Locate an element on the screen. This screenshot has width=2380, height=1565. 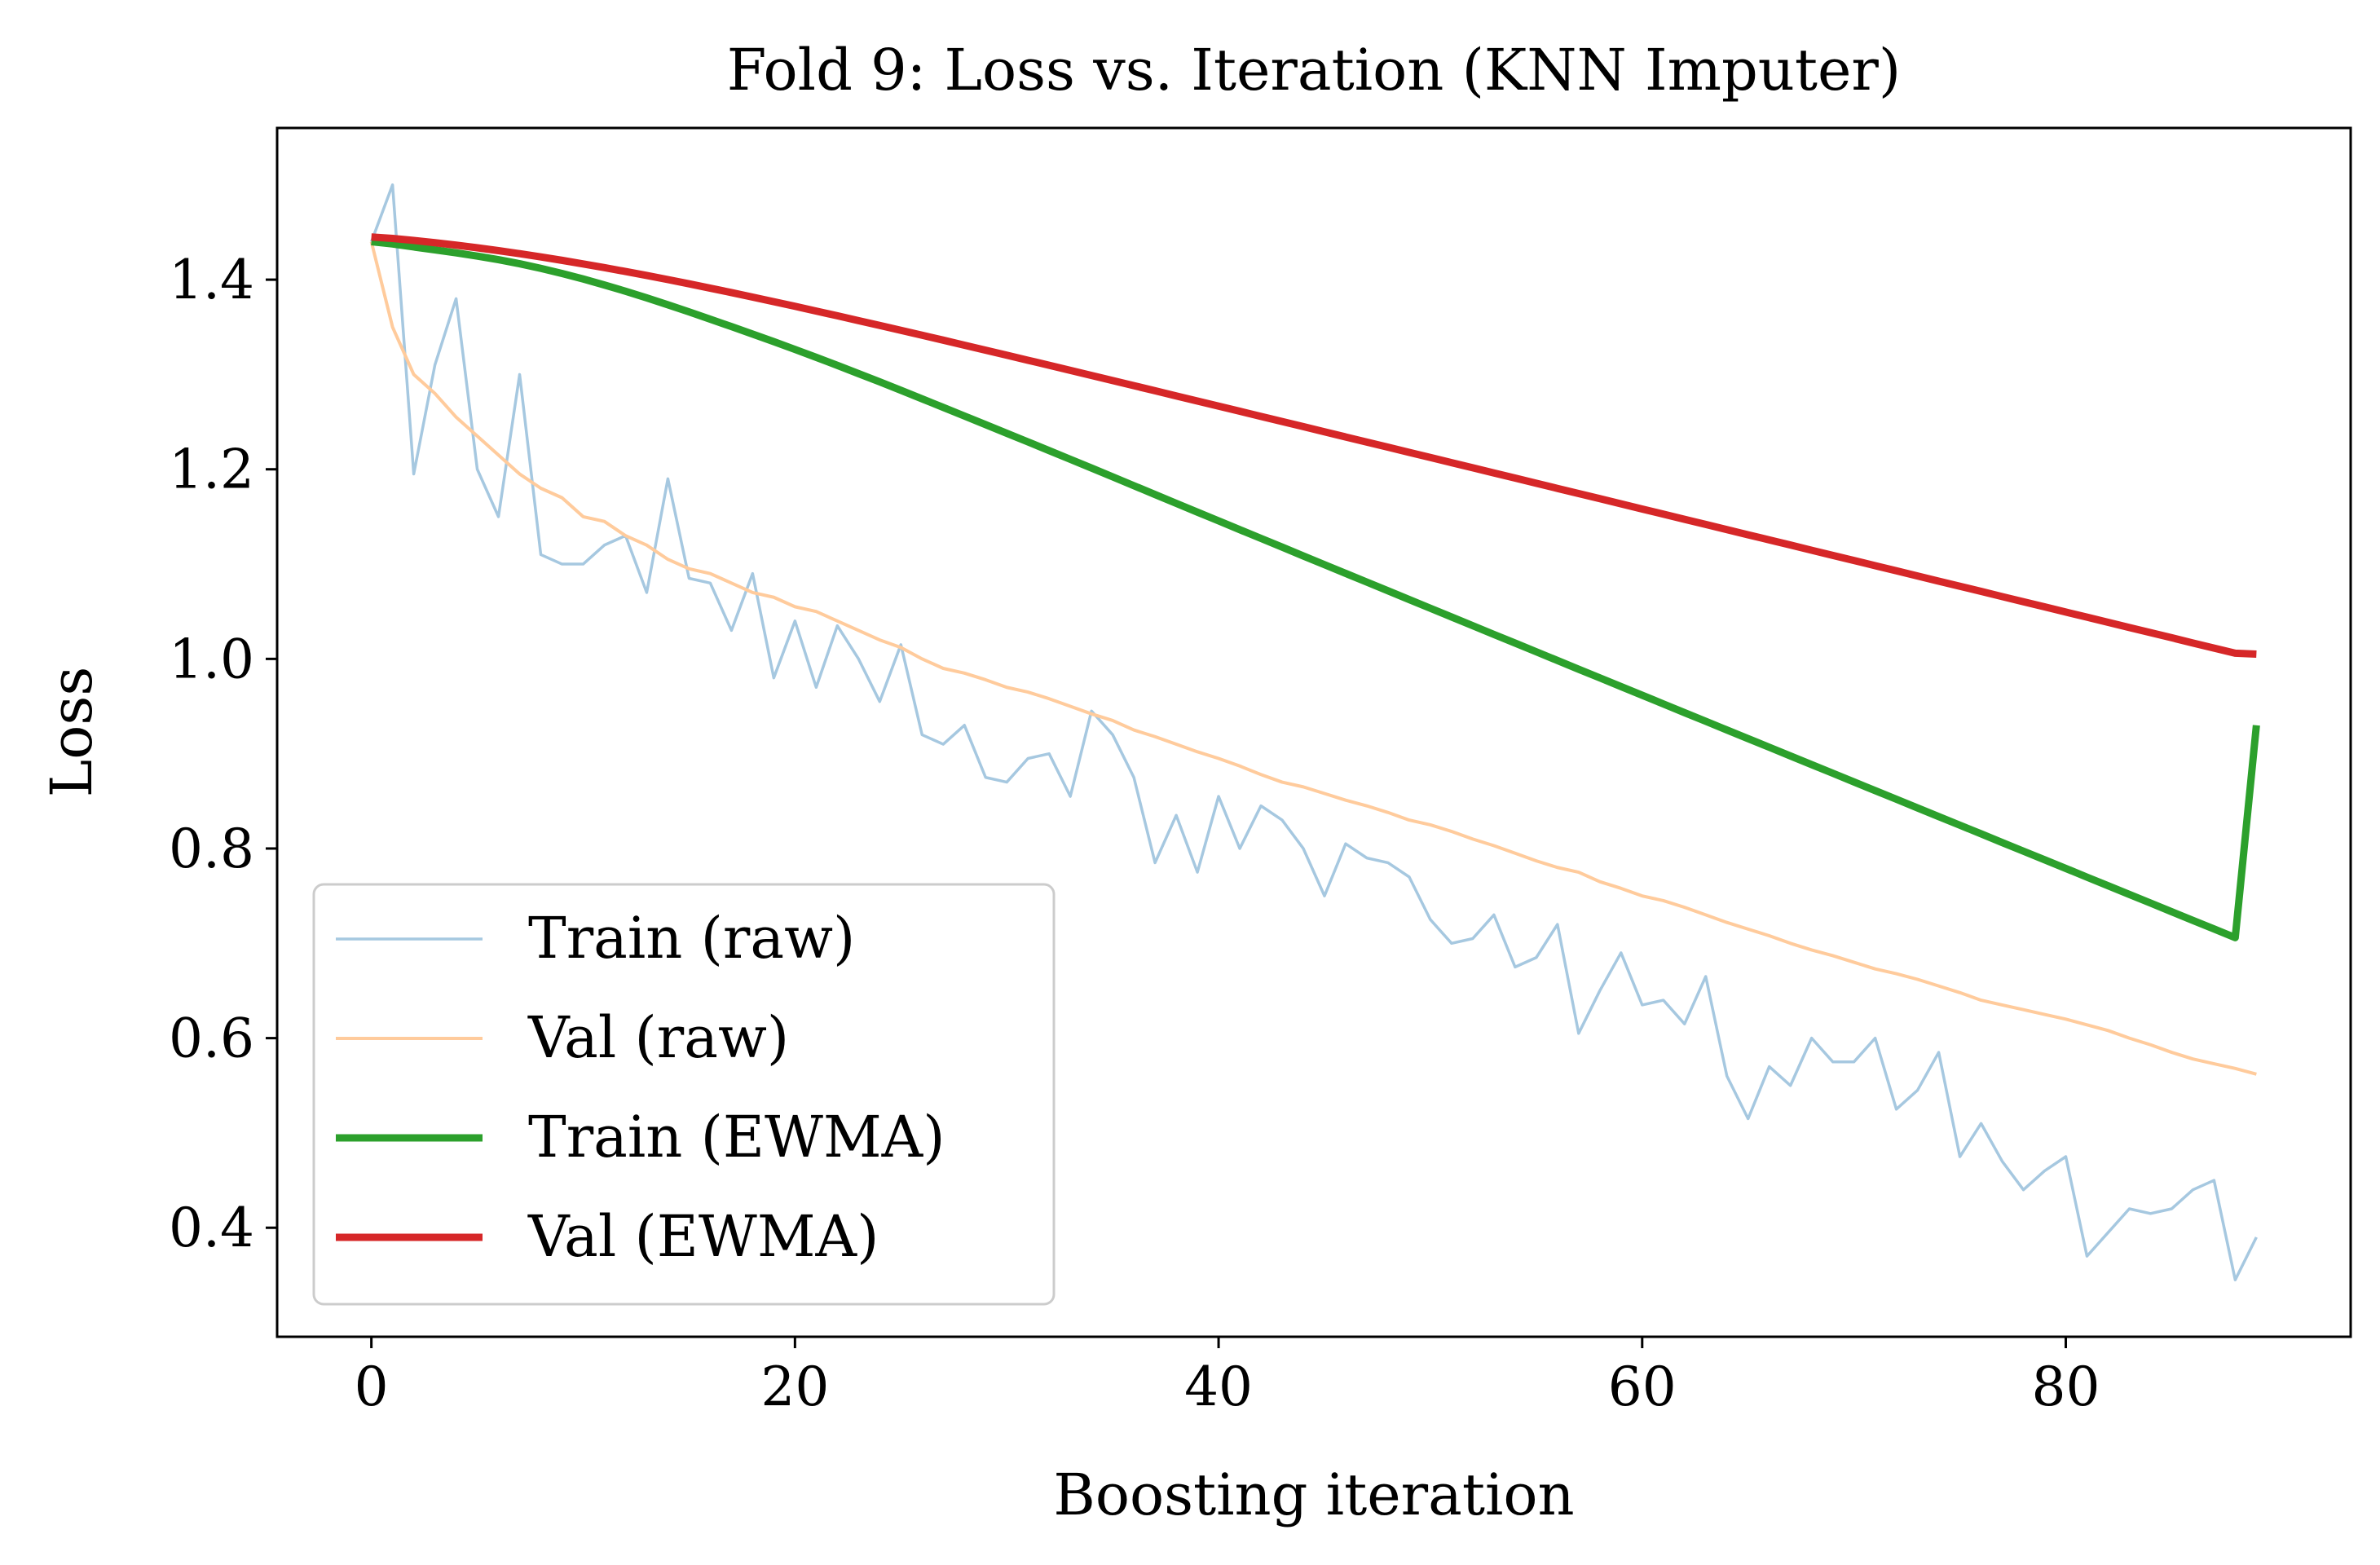
y-tick-label: 1.2 is located at coordinates (212, 470).